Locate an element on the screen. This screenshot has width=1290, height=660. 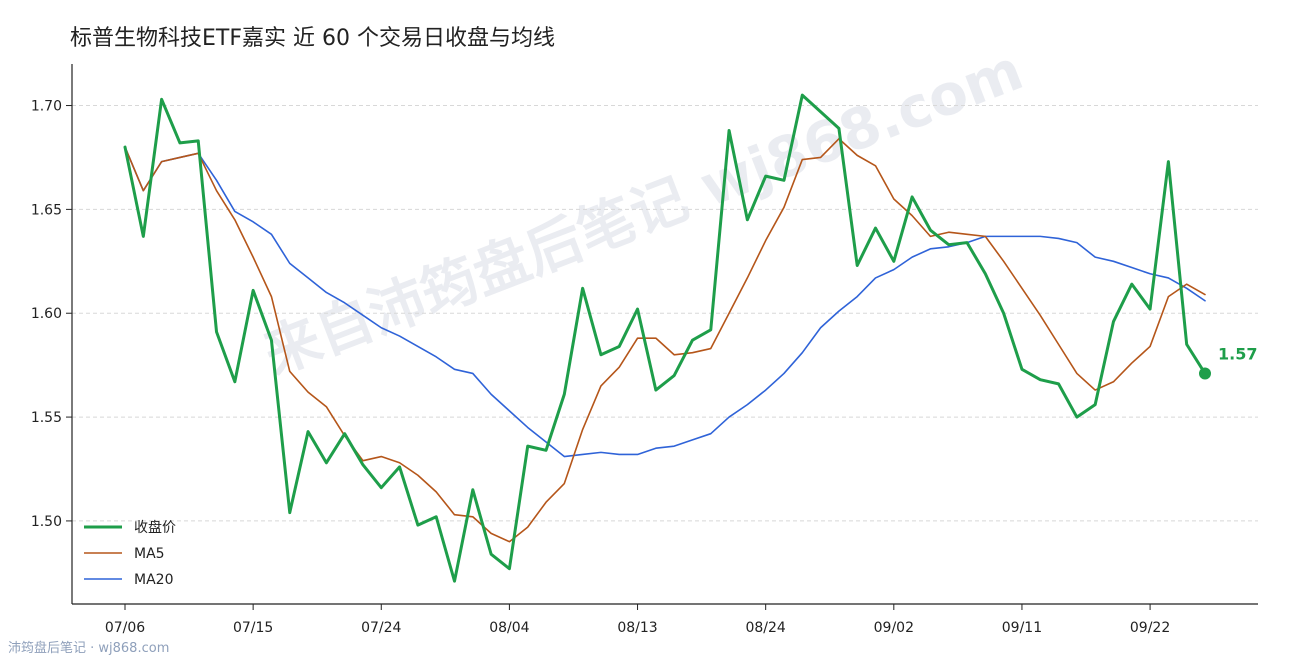
legend-label: MA5 is located at coordinates (149, 554).